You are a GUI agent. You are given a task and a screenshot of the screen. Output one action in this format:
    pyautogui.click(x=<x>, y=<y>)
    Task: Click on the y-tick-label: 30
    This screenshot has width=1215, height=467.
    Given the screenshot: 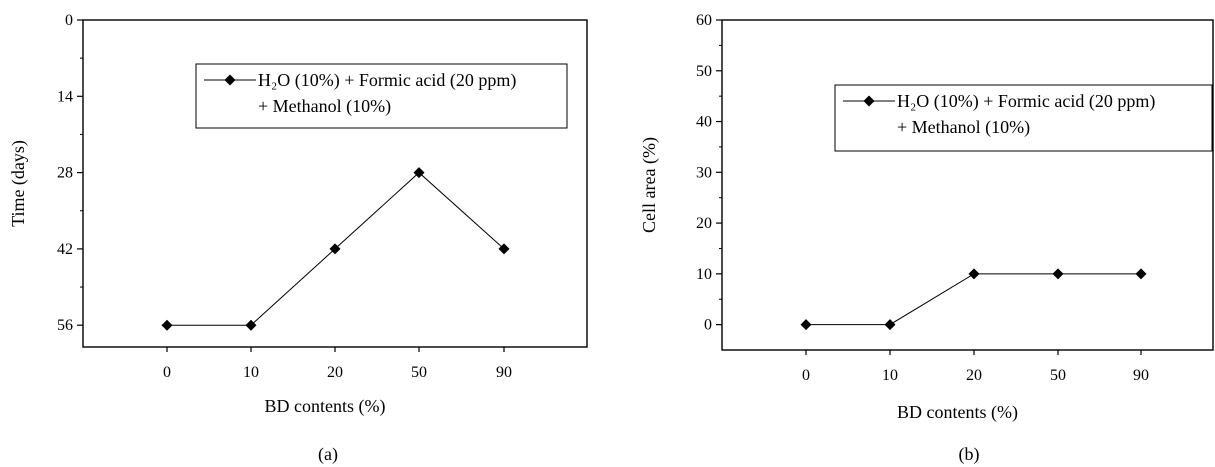 What is the action you would take?
    pyautogui.click(x=704, y=172)
    